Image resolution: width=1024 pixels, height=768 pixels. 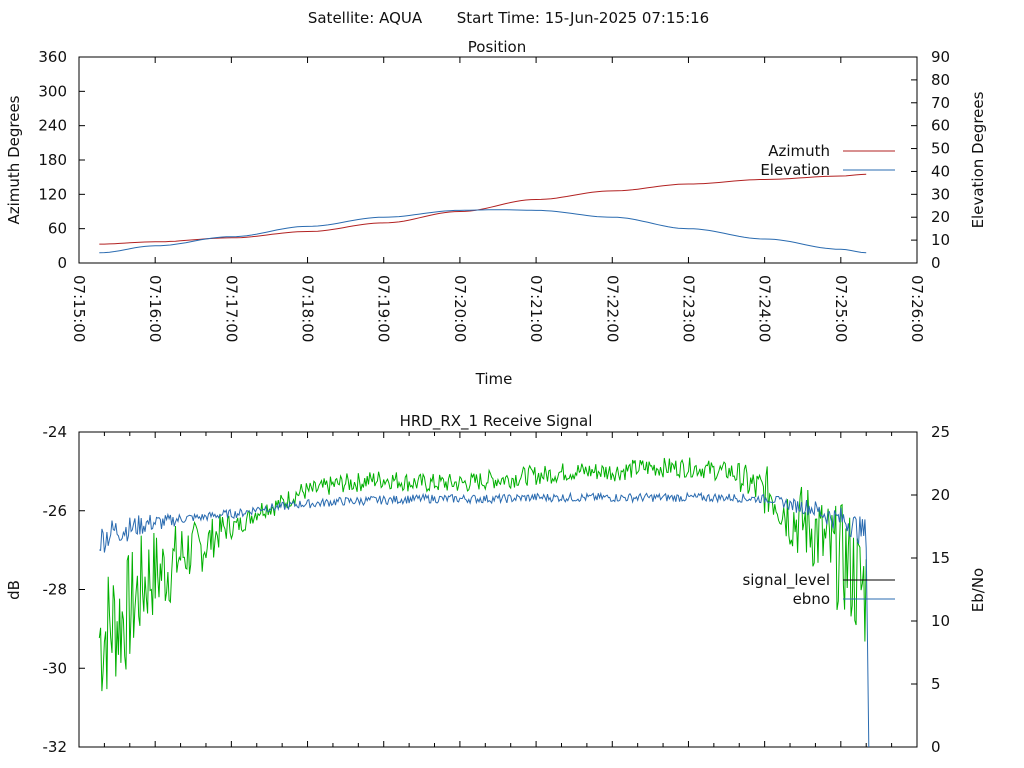 I want to click on position-y-tick-label: 180, so click(x=52, y=160).